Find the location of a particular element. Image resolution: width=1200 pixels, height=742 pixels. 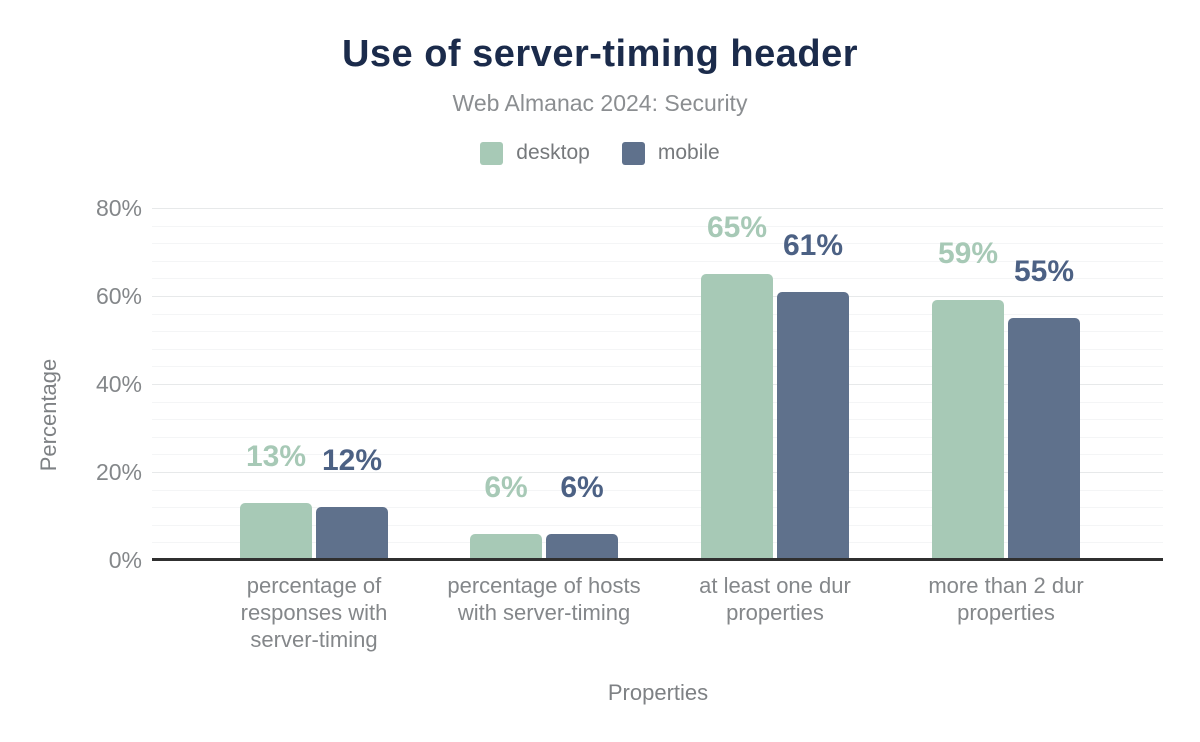

y-tick-label: 0% is located at coordinates (125, 560).